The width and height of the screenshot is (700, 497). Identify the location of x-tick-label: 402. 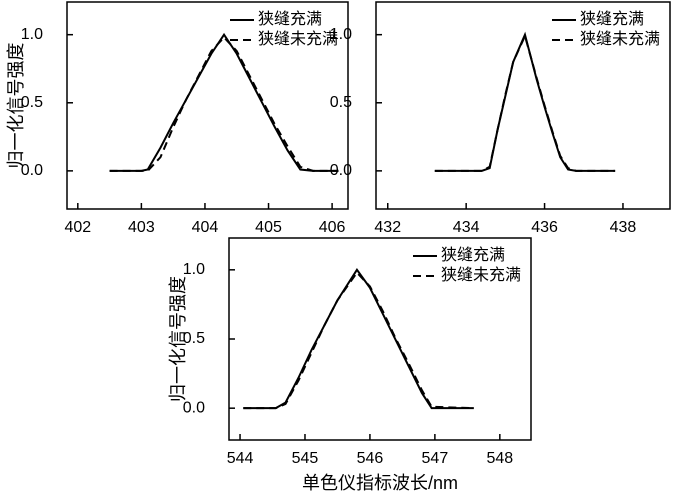
(77, 227).